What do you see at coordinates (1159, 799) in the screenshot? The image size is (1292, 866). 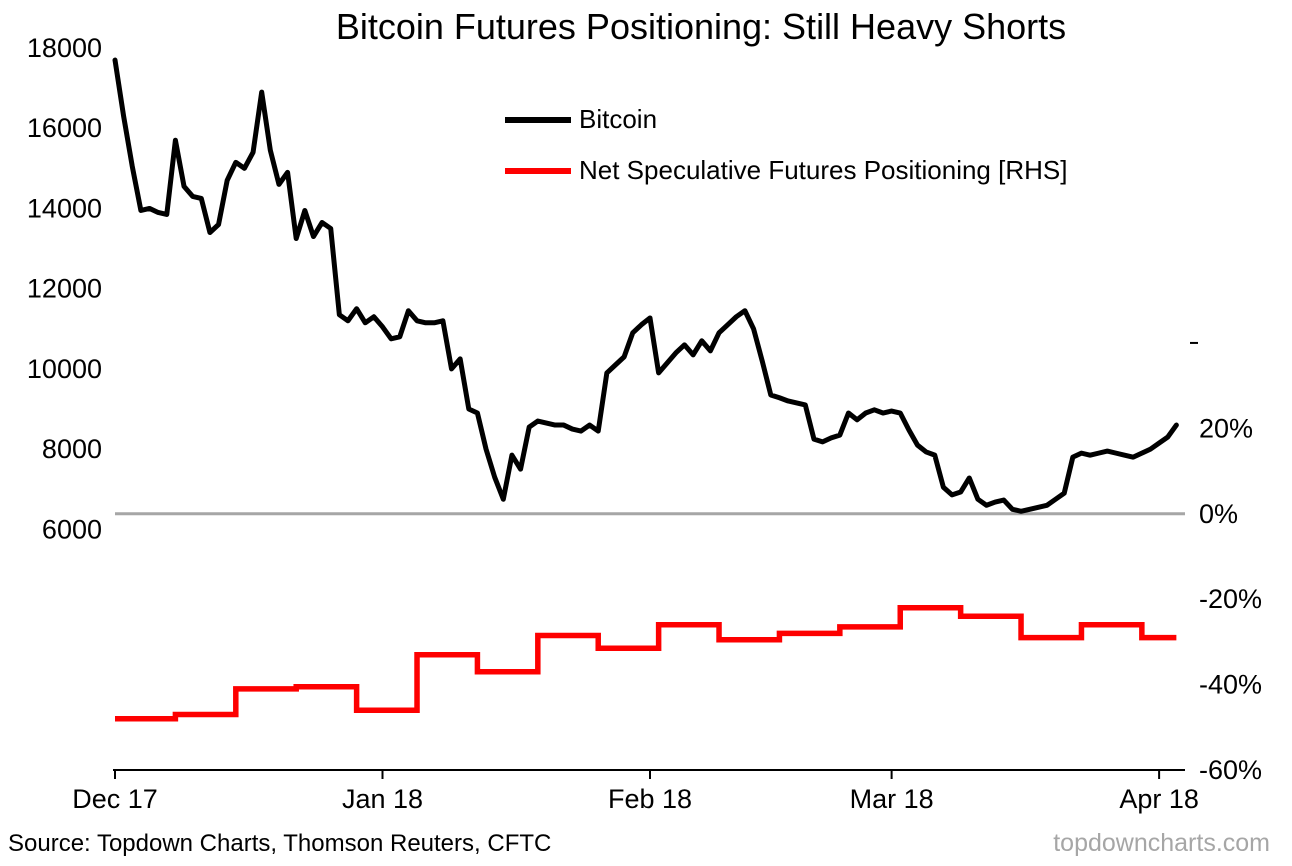 I see `x-axis-label: Apr 18` at bounding box center [1159, 799].